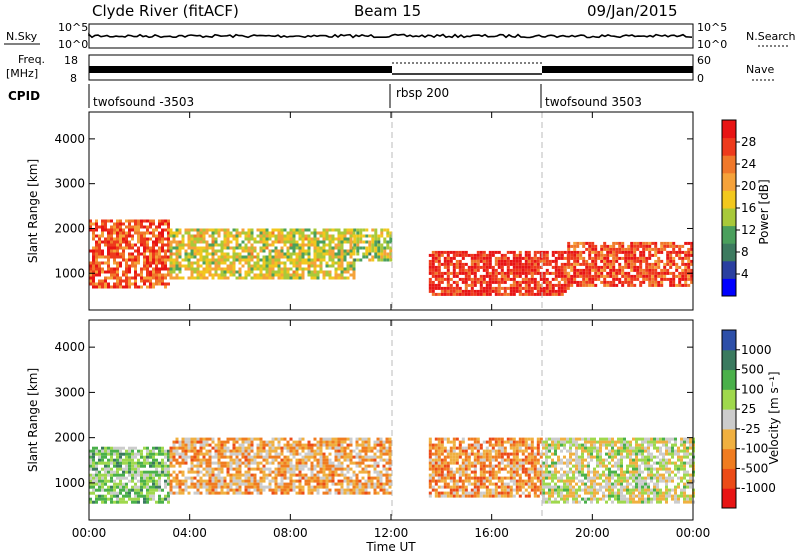 The height and width of the screenshot is (554, 800). Describe the element at coordinates (33, 211) in the screenshot. I see `power-ylabel: Slant Range [km]` at that location.